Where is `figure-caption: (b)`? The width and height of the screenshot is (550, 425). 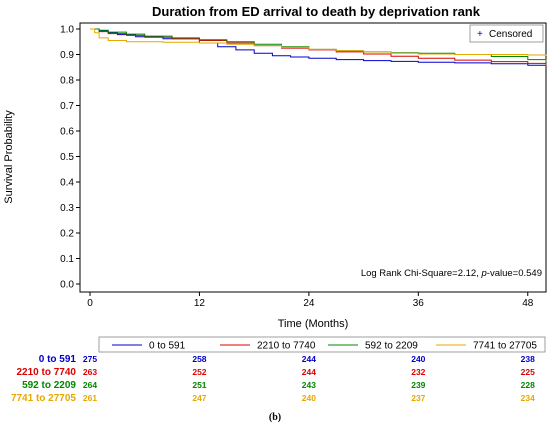
figure-caption: (b) is located at coordinates (275, 417).